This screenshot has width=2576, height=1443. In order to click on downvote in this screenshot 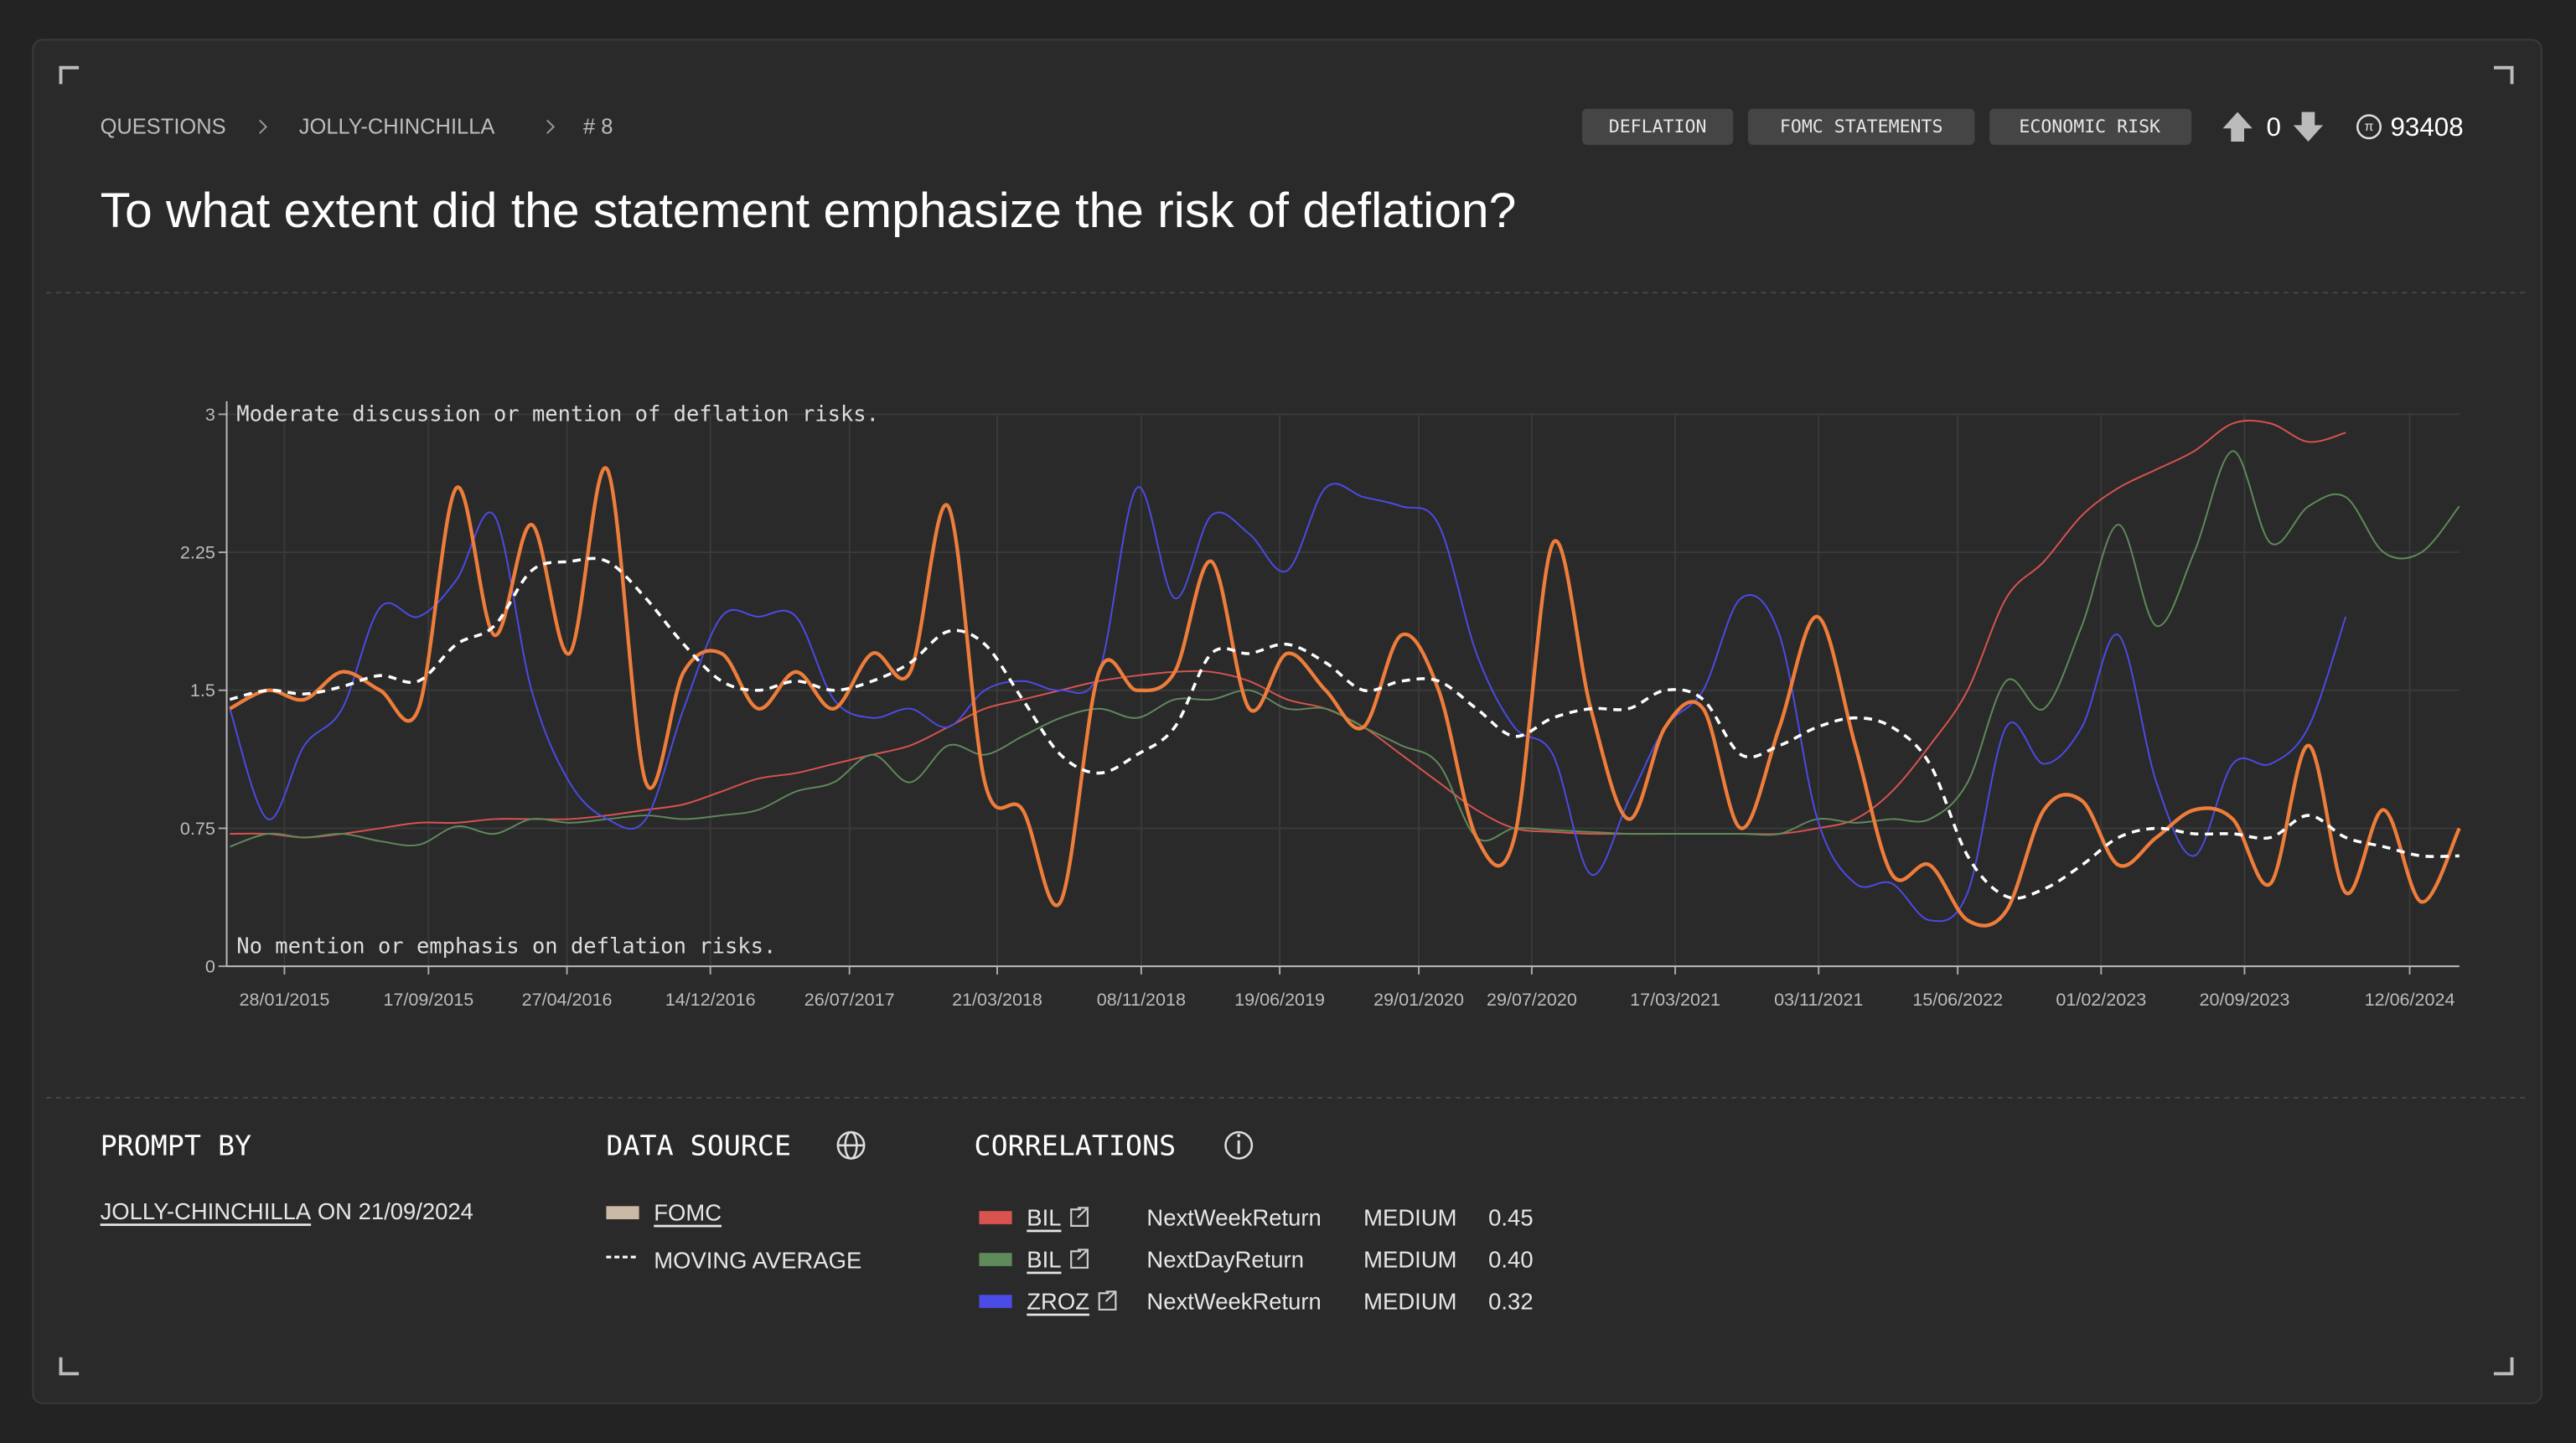, I will do `click(2308, 126)`.